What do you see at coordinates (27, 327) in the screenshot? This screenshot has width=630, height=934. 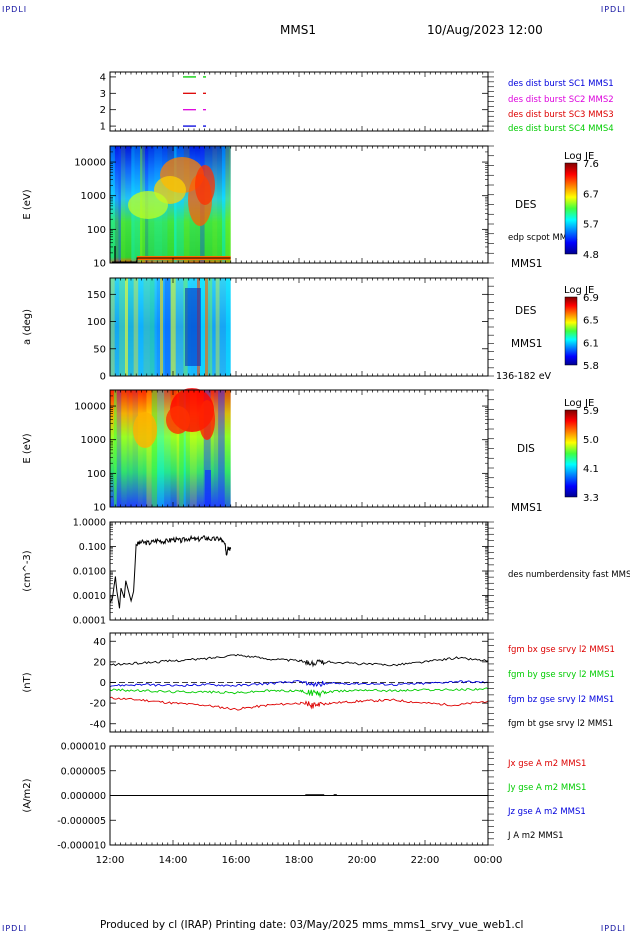 I see `des-pitch-ylabel: a (deg)` at bounding box center [27, 327].